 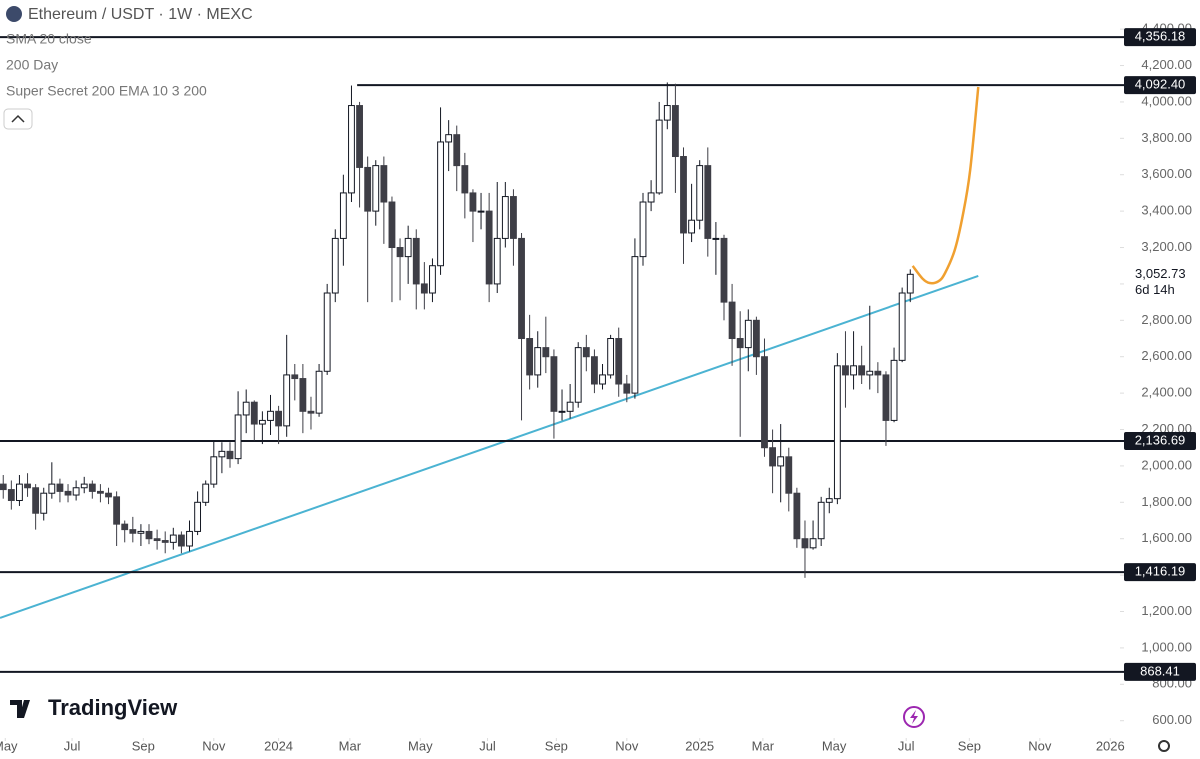 What do you see at coordinates (1166, 210) in the screenshot?
I see `y-tick-label: 3,400.00` at bounding box center [1166, 210].